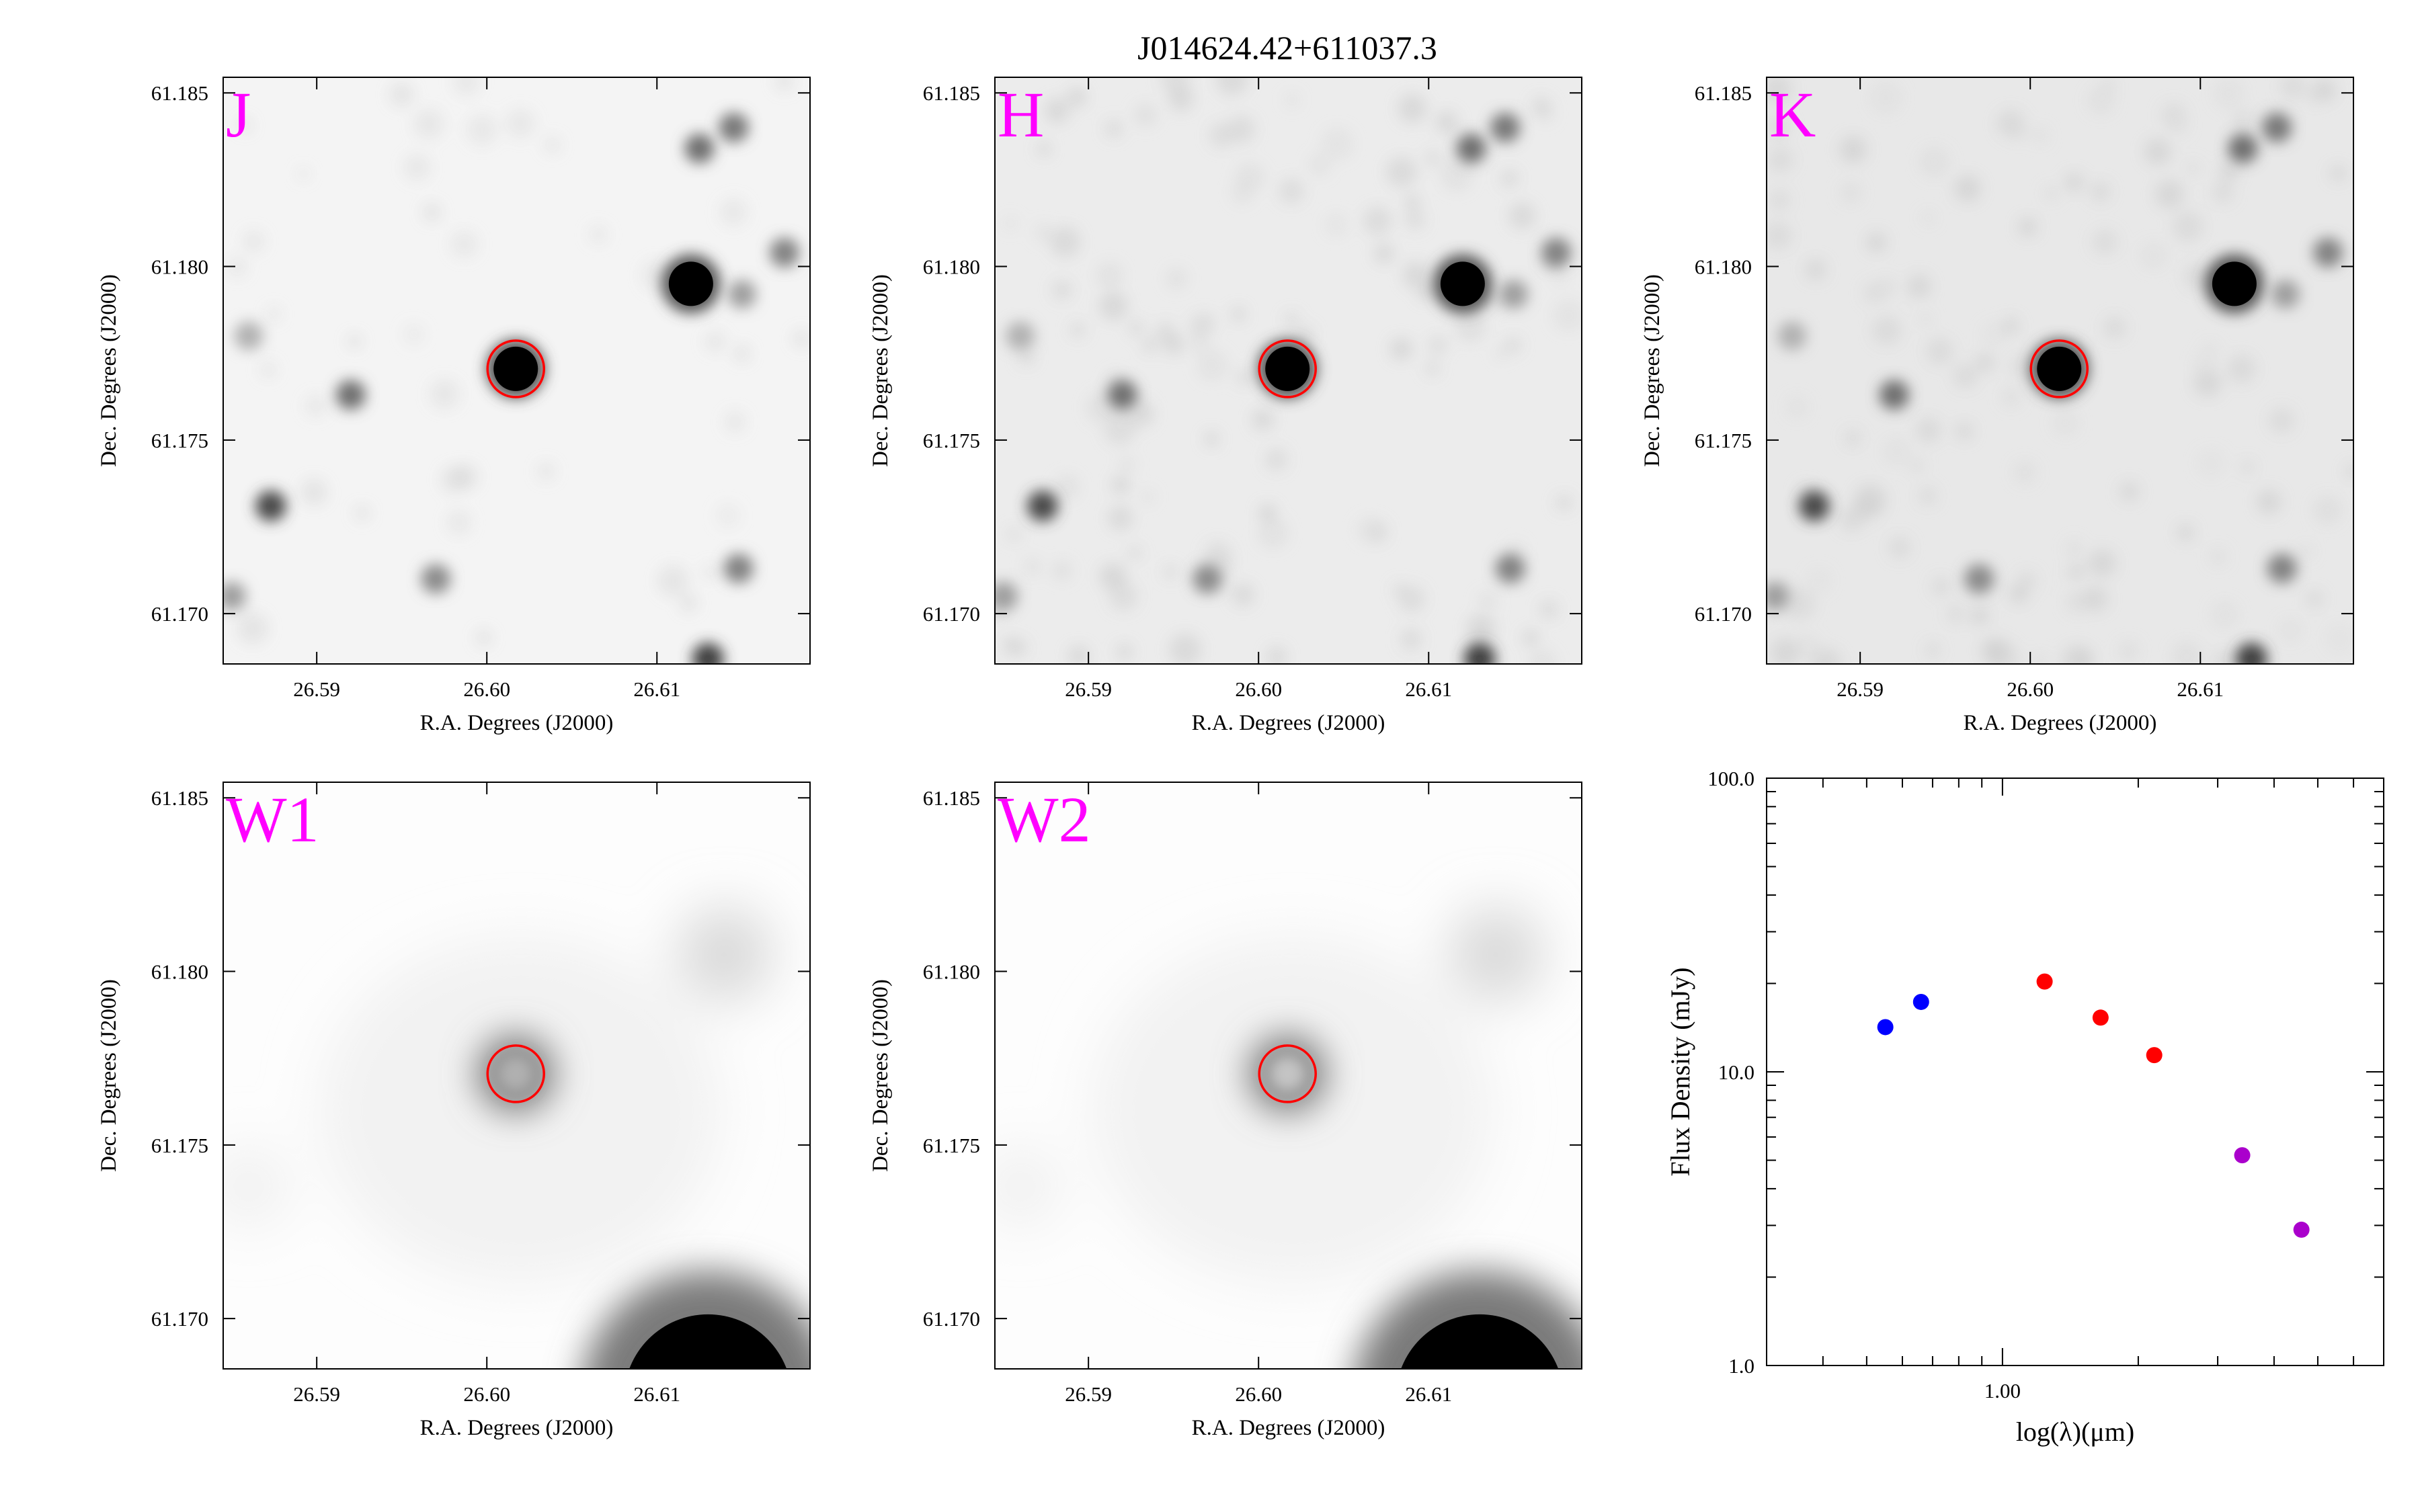 The image size is (2420, 1512). Describe the element at coordinates (1731, 779) in the screenshot. I see `y-tick-label: 100.0` at that location.